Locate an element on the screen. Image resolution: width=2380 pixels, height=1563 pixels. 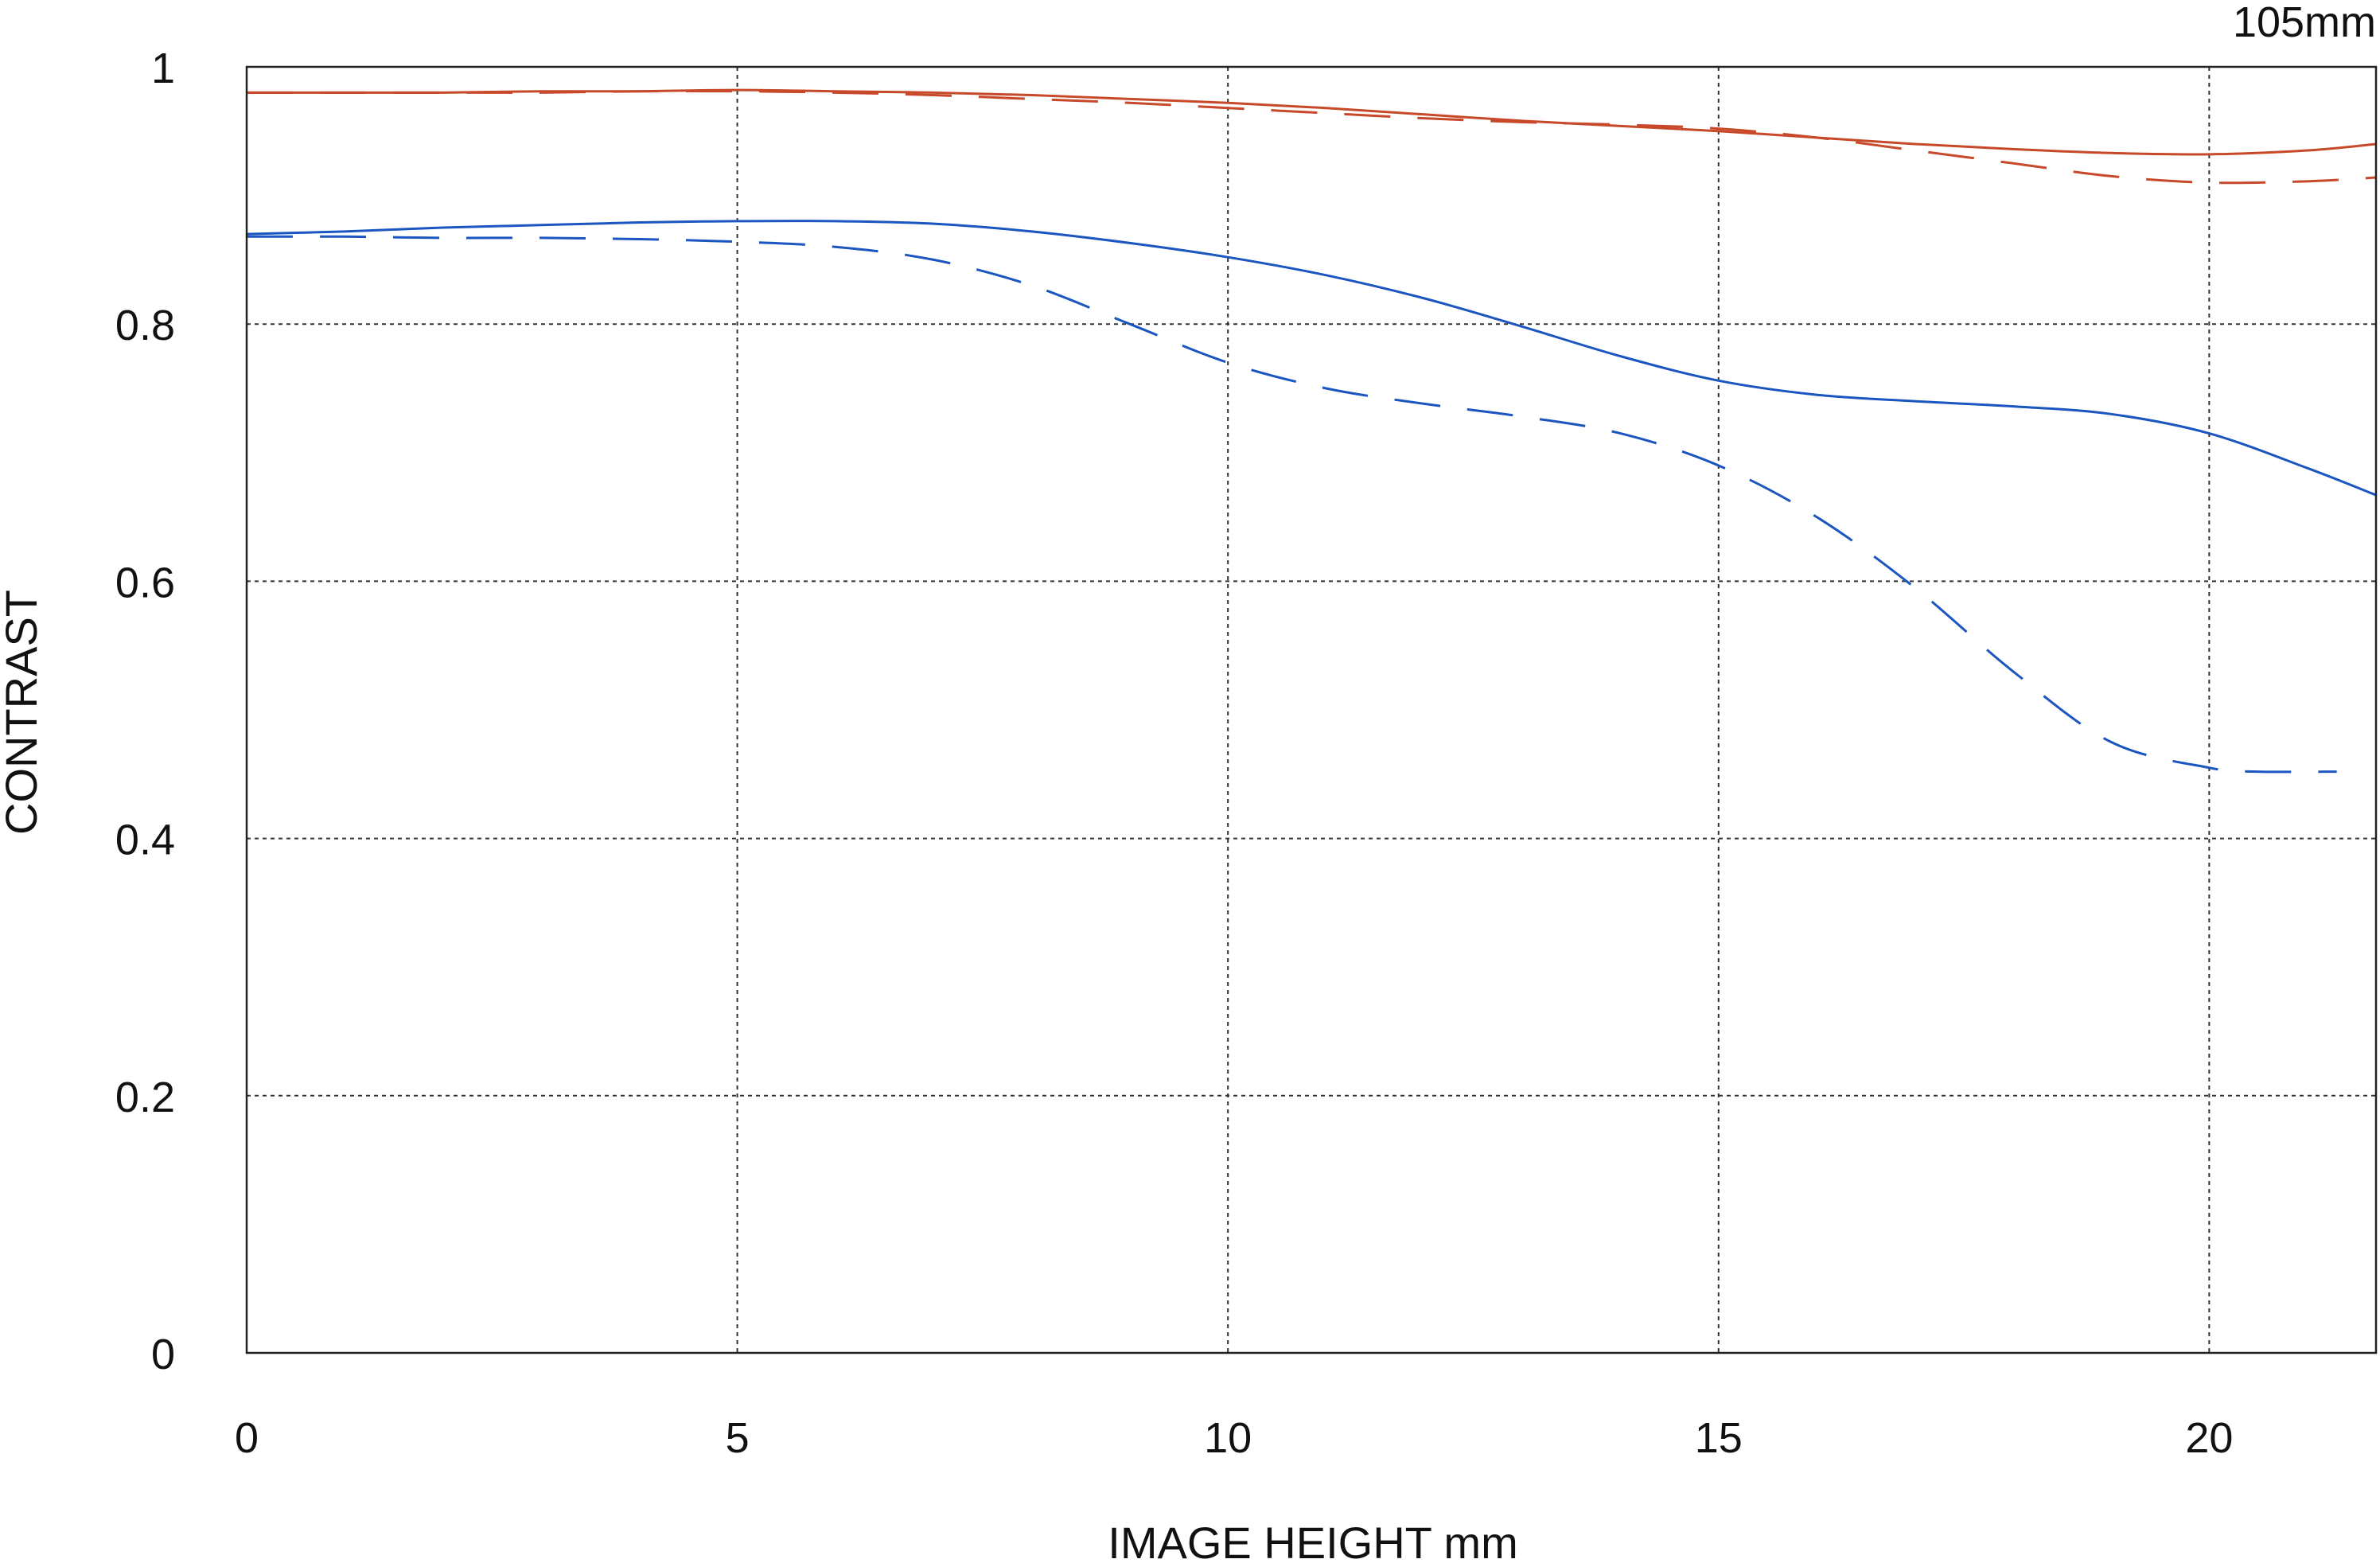
x-tick-label: 10 is located at coordinates (1228, 1438).